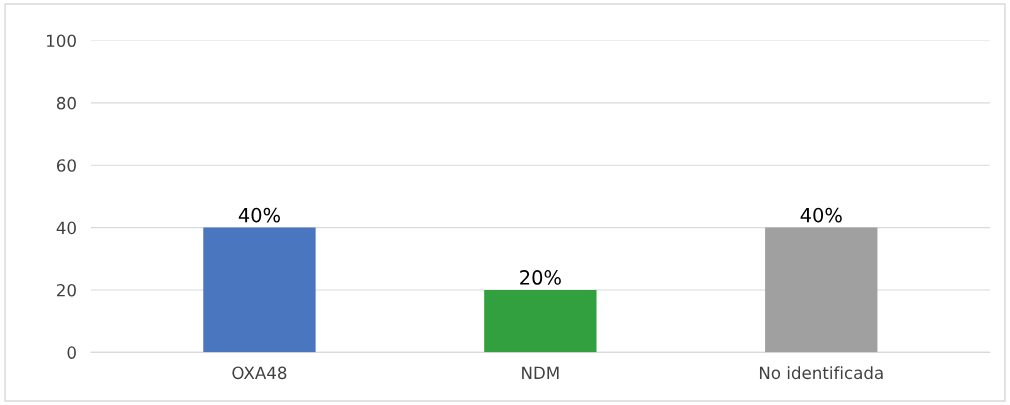  What do you see at coordinates (540, 372) in the screenshot?
I see `x-tick-label: NDM` at bounding box center [540, 372].